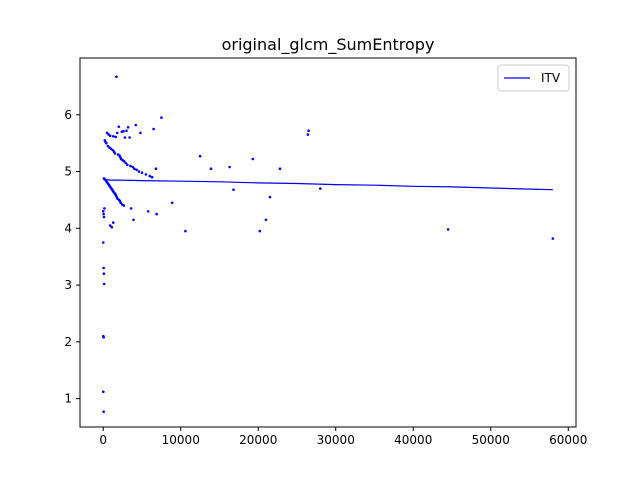 Image resolution: width=640 pixels, height=484 pixels. I want to click on x-tick-label: 60000, so click(568, 440).